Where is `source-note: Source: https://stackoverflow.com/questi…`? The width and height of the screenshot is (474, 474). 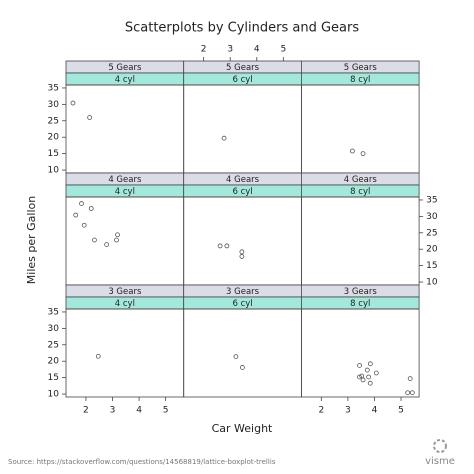 source-note: Source: https://stackoverflow.com/questi… is located at coordinates (142, 462).